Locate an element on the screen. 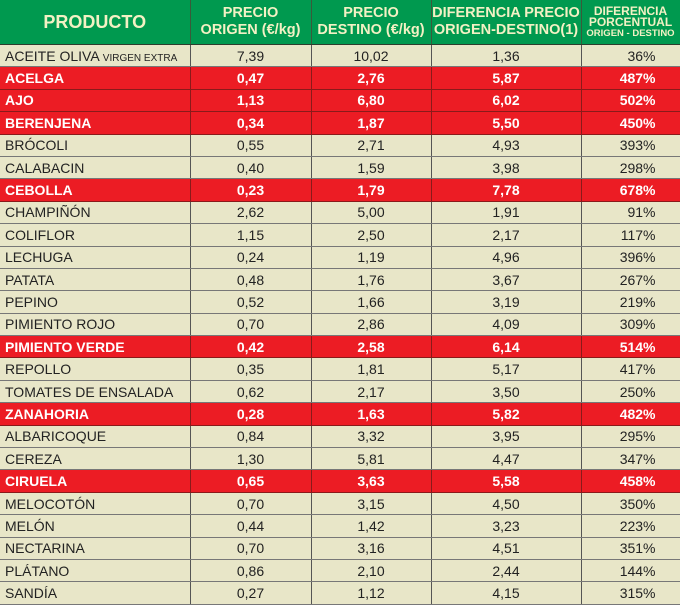 Image resolution: width=680 pixels, height=605 pixels. diferencia-porcentual-cell: 350% is located at coordinates (630, 504).